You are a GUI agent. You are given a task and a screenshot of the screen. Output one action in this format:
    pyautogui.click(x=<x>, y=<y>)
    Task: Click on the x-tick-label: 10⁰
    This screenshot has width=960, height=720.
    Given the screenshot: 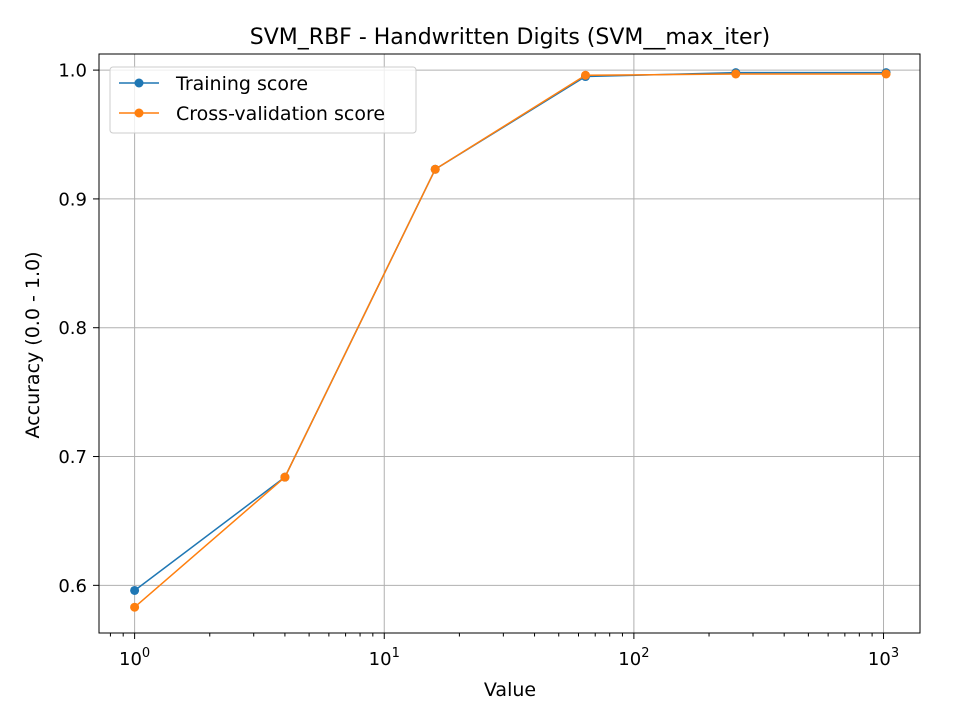 What is the action you would take?
    pyautogui.click(x=134, y=658)
    